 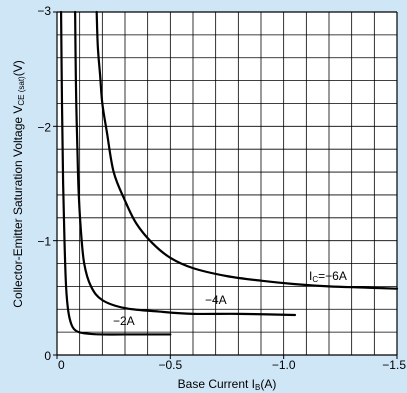 I want to click on x-axis-label: Base Current IB(A), so click(x=227, y=384).